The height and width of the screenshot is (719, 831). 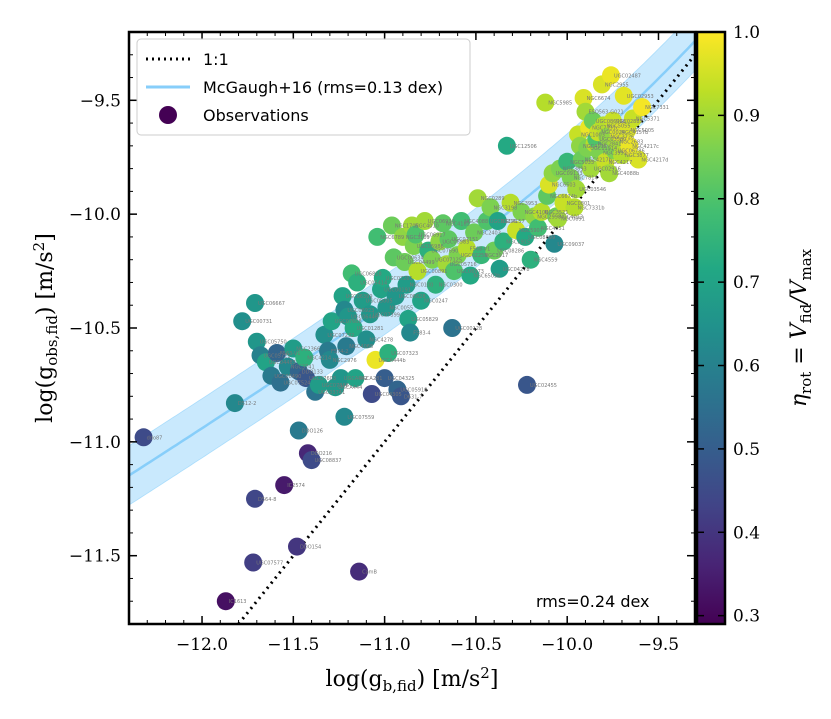 I want to click on point-label: NGC5005, so click(x=642, y=131).